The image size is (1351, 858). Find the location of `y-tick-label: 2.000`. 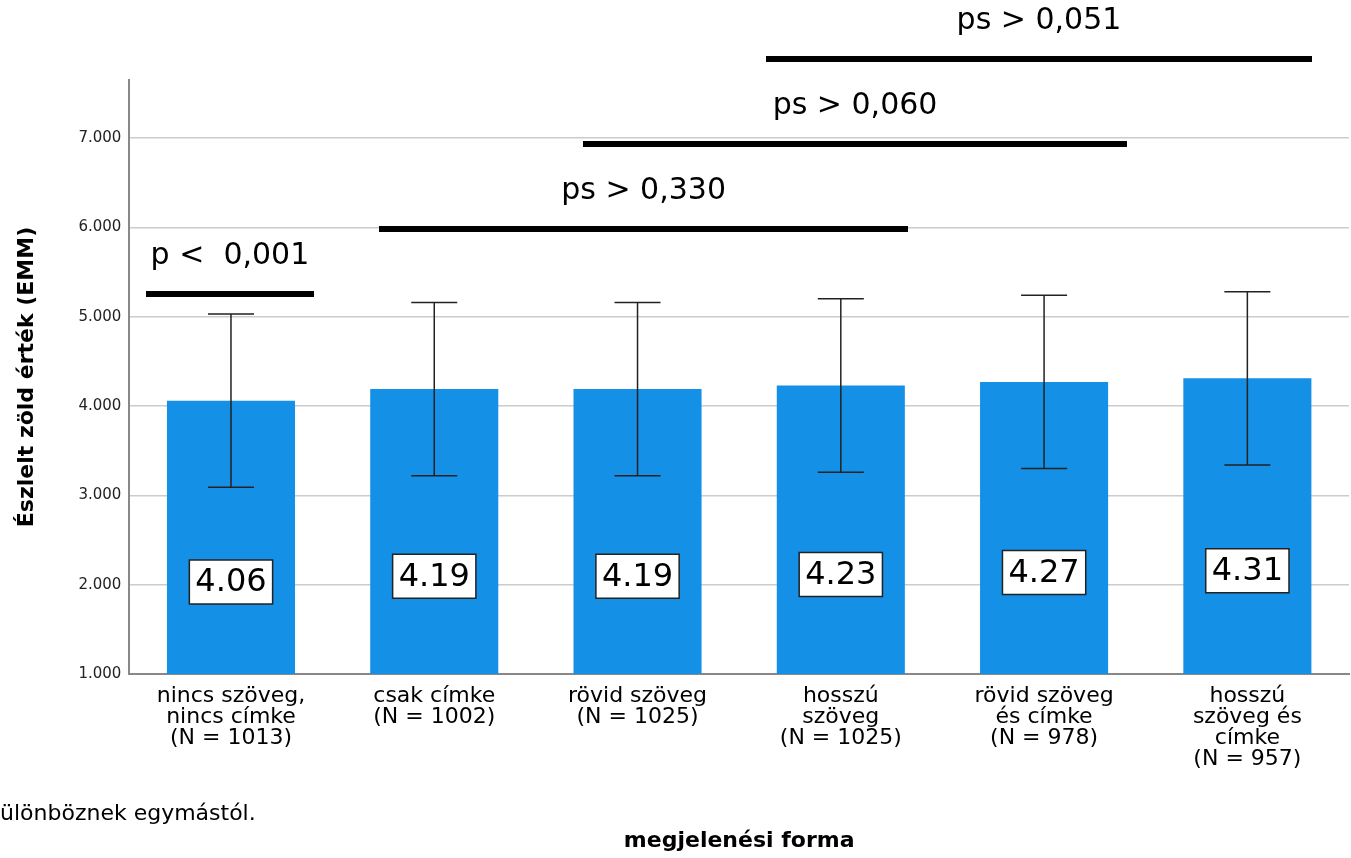

y-tick-label: 2.000 is located at coordinates (100, 583).